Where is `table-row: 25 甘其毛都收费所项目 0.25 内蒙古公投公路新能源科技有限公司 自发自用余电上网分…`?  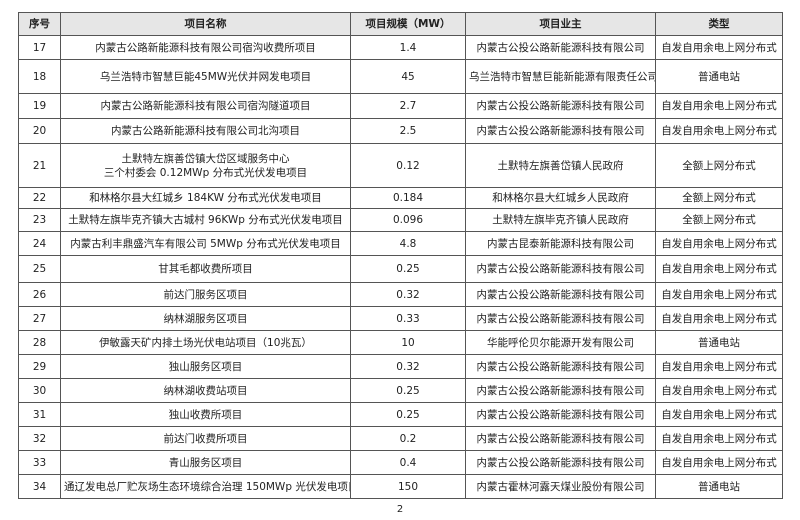
table-row: 25 甘其毛都收费所项目 0.25 内蒙古公投公路新能源科技有限公司 自发自用余电上网分… is located at coordinates (400, 269).